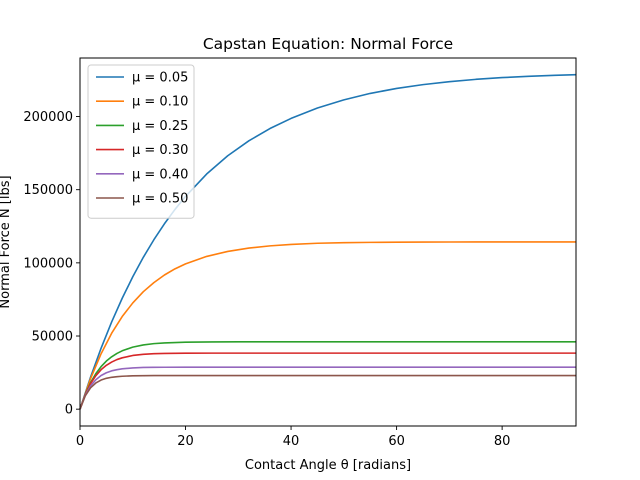 This screenshot has width=640, height=480. What do you see at coordinates (160, 199) in the screenshot?
I see `legend-label-5: μ = 0.50` at bounding box center [160, 199].